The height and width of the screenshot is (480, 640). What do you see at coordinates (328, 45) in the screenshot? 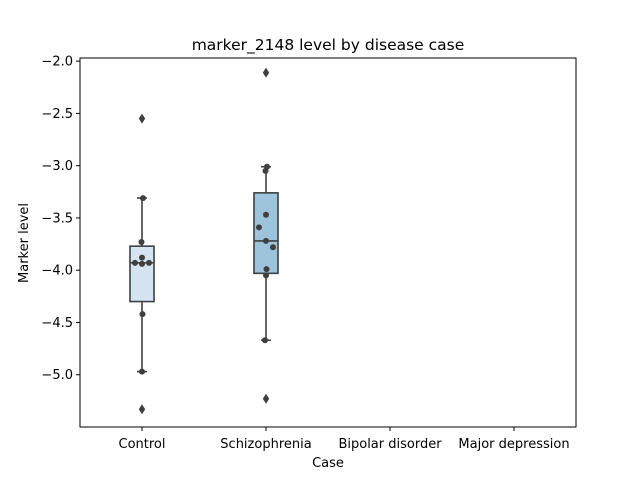
I see `chart-title: marker_2148 level by disease case` at bounding box center [328, 45].